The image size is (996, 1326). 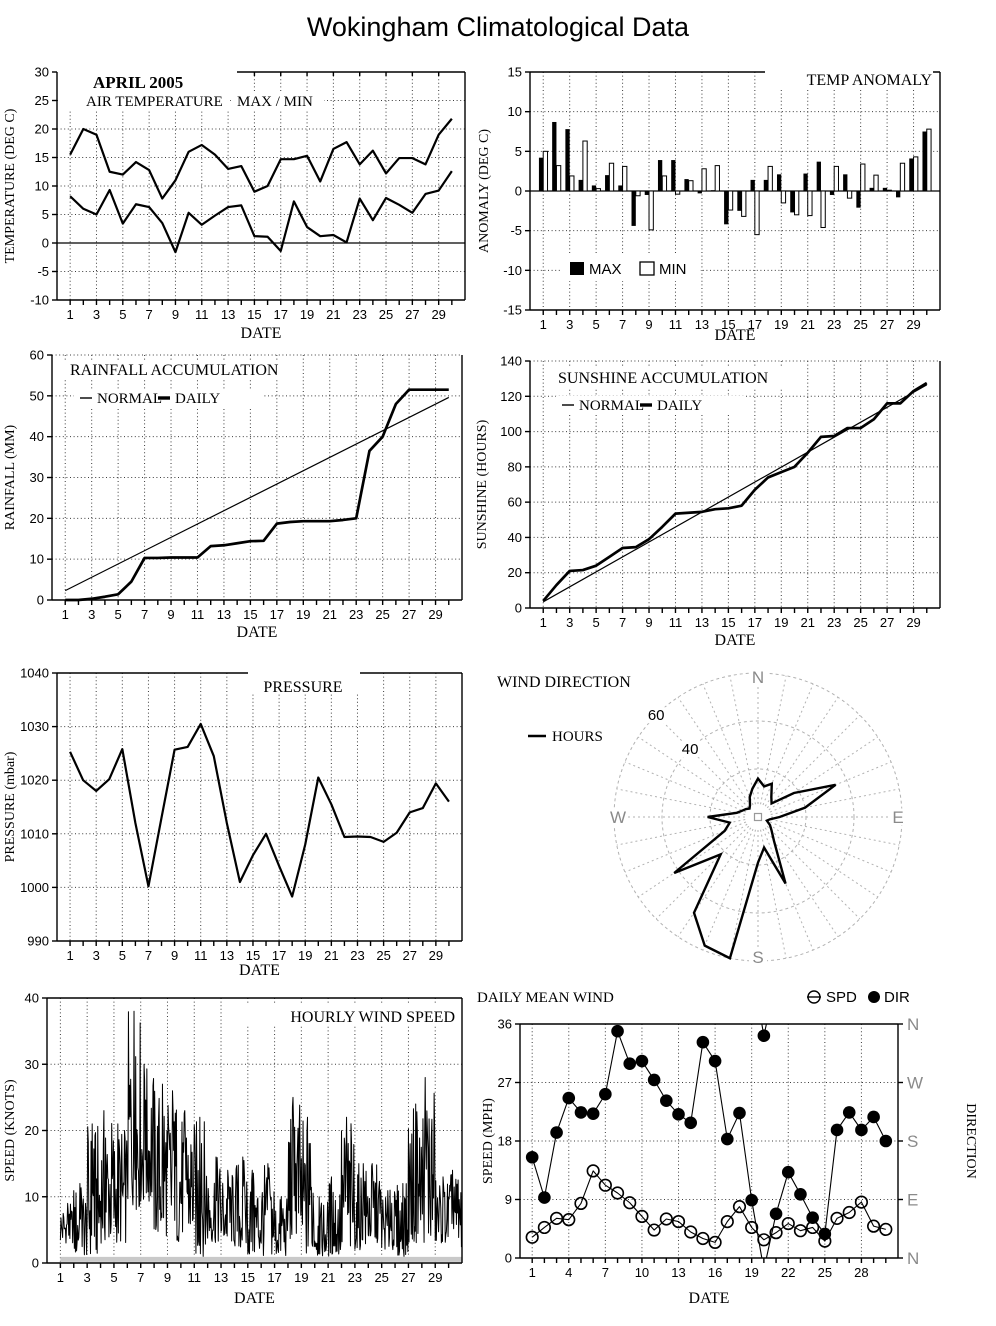 I want to click on spd-series, so click(x=709, y=1206).